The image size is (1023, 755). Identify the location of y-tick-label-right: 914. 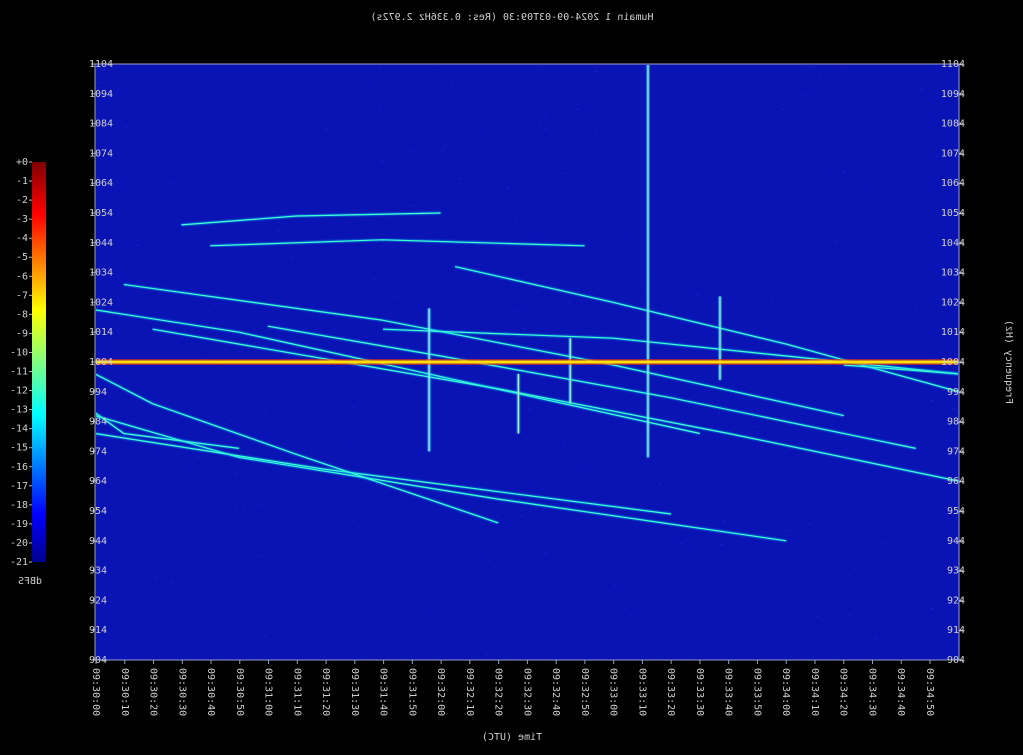
(956, 630).